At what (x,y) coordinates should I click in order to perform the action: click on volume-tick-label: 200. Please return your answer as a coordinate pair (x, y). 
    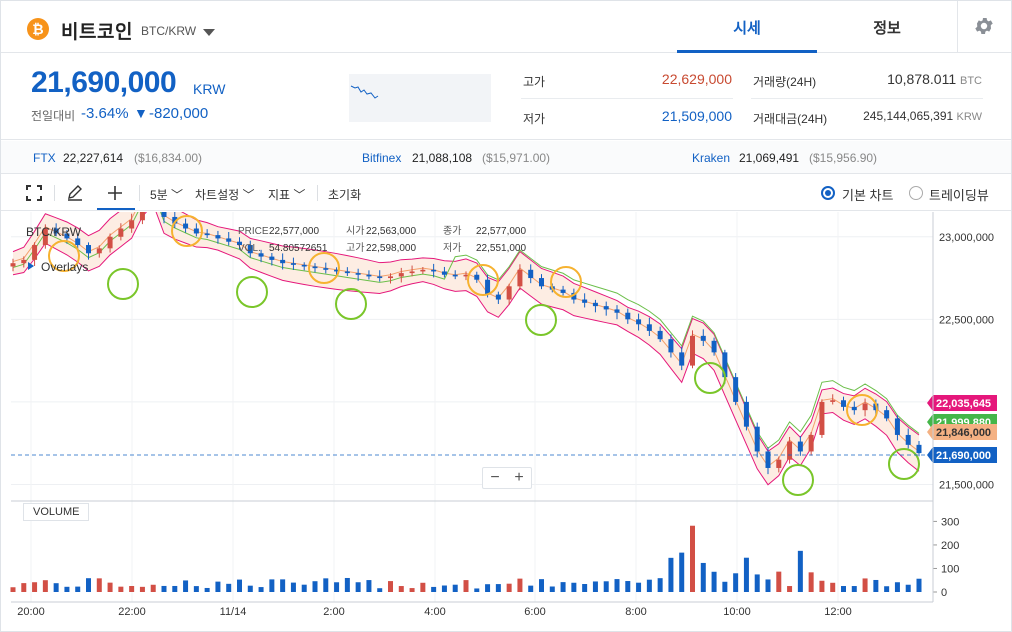
    Looking at the image, I should click on (950, 546).